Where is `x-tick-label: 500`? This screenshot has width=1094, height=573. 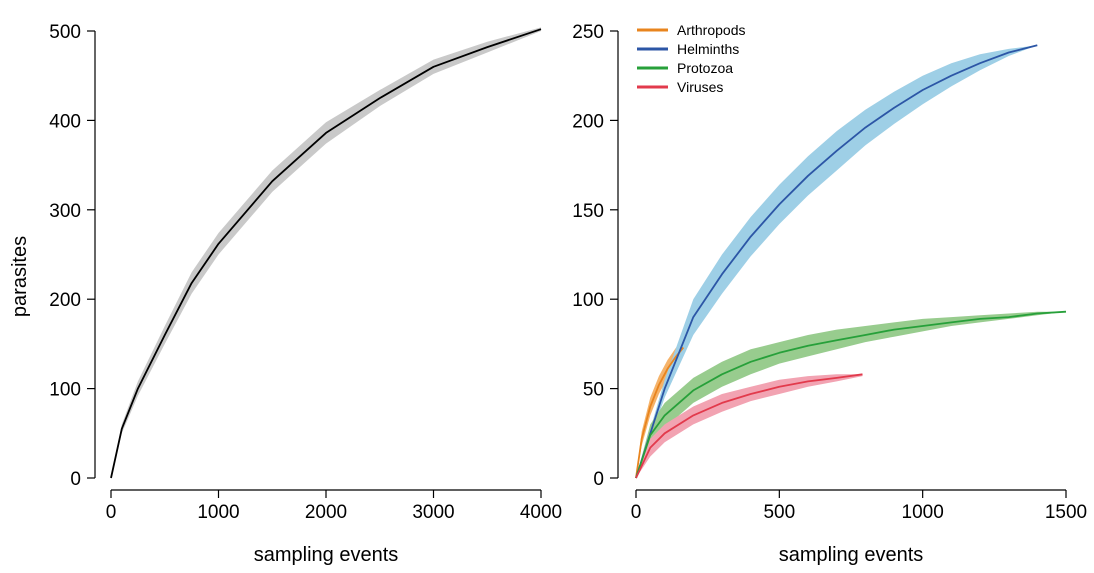
x-tick-label: 500 is located at coordinates (779, 512).